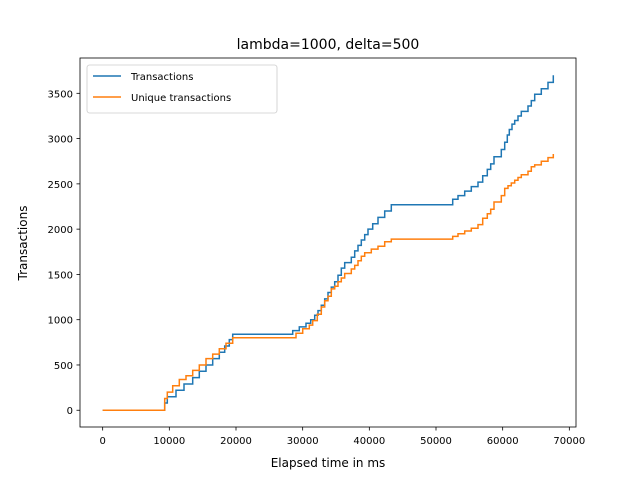 This screenshot has width=640, height=484. Describe the element at coordinates (303, 441) in the screenshot. I see `x-tick-label: 30000` at that location.